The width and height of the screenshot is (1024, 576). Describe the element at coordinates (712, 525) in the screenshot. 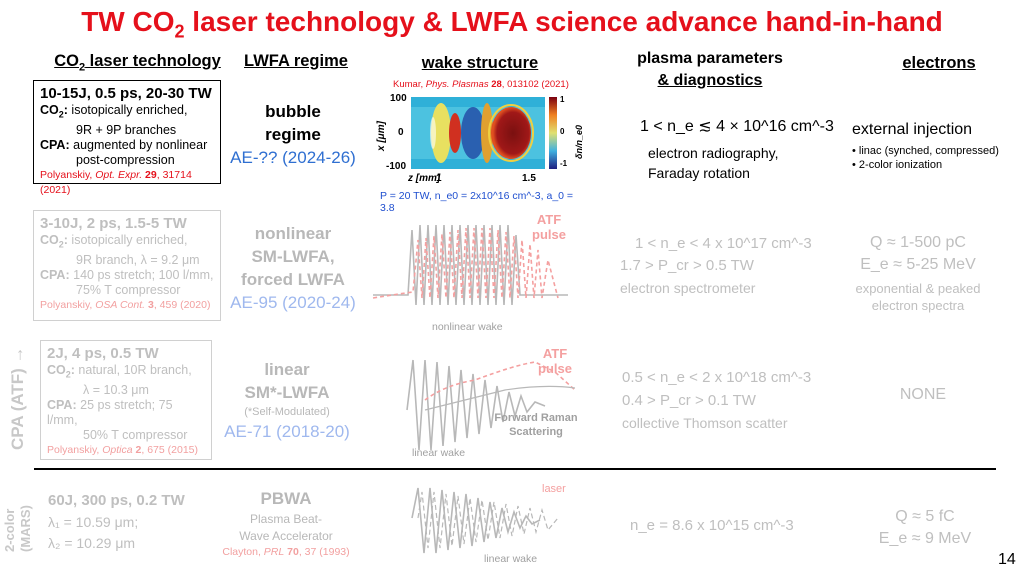

I see `plasma-row4: n_e = 8.6 x 10^15 cm^-3` at that location.